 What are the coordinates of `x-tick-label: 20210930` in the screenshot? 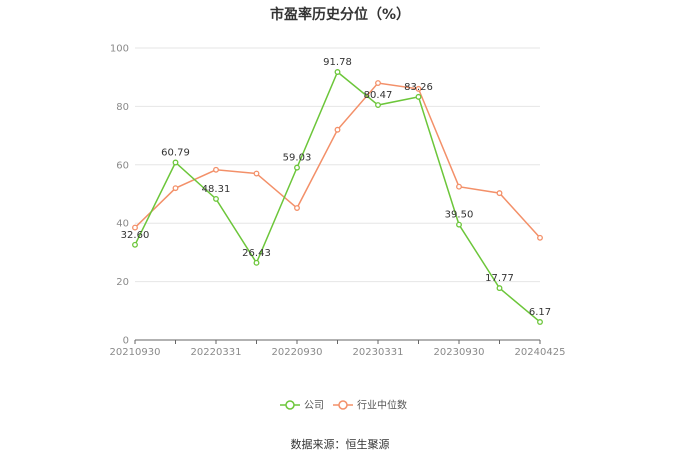 It's located at (135, 352).